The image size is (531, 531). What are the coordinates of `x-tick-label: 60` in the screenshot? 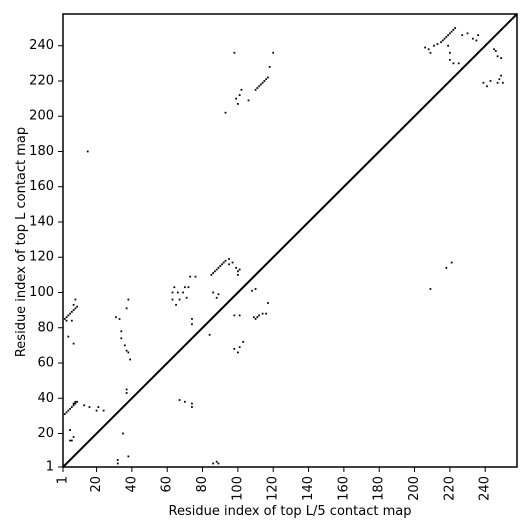 It's located at (167, 484).